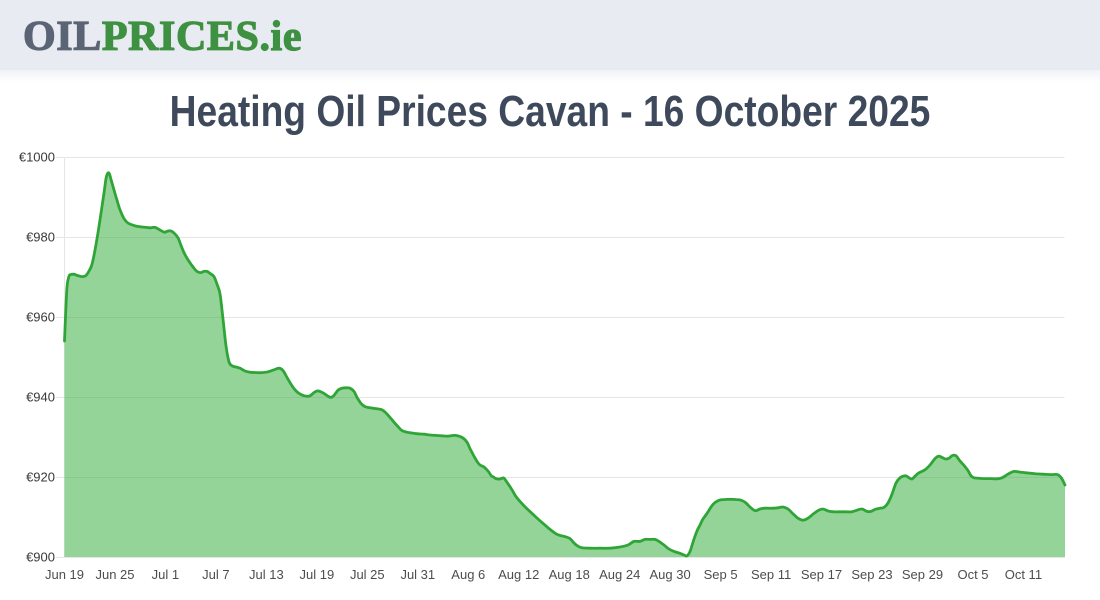 This screenshot has width=1100, height=600. Describe the element at coordinates (417, 574) in the screenshot. I see `svg-text: Jul 31` at that location.